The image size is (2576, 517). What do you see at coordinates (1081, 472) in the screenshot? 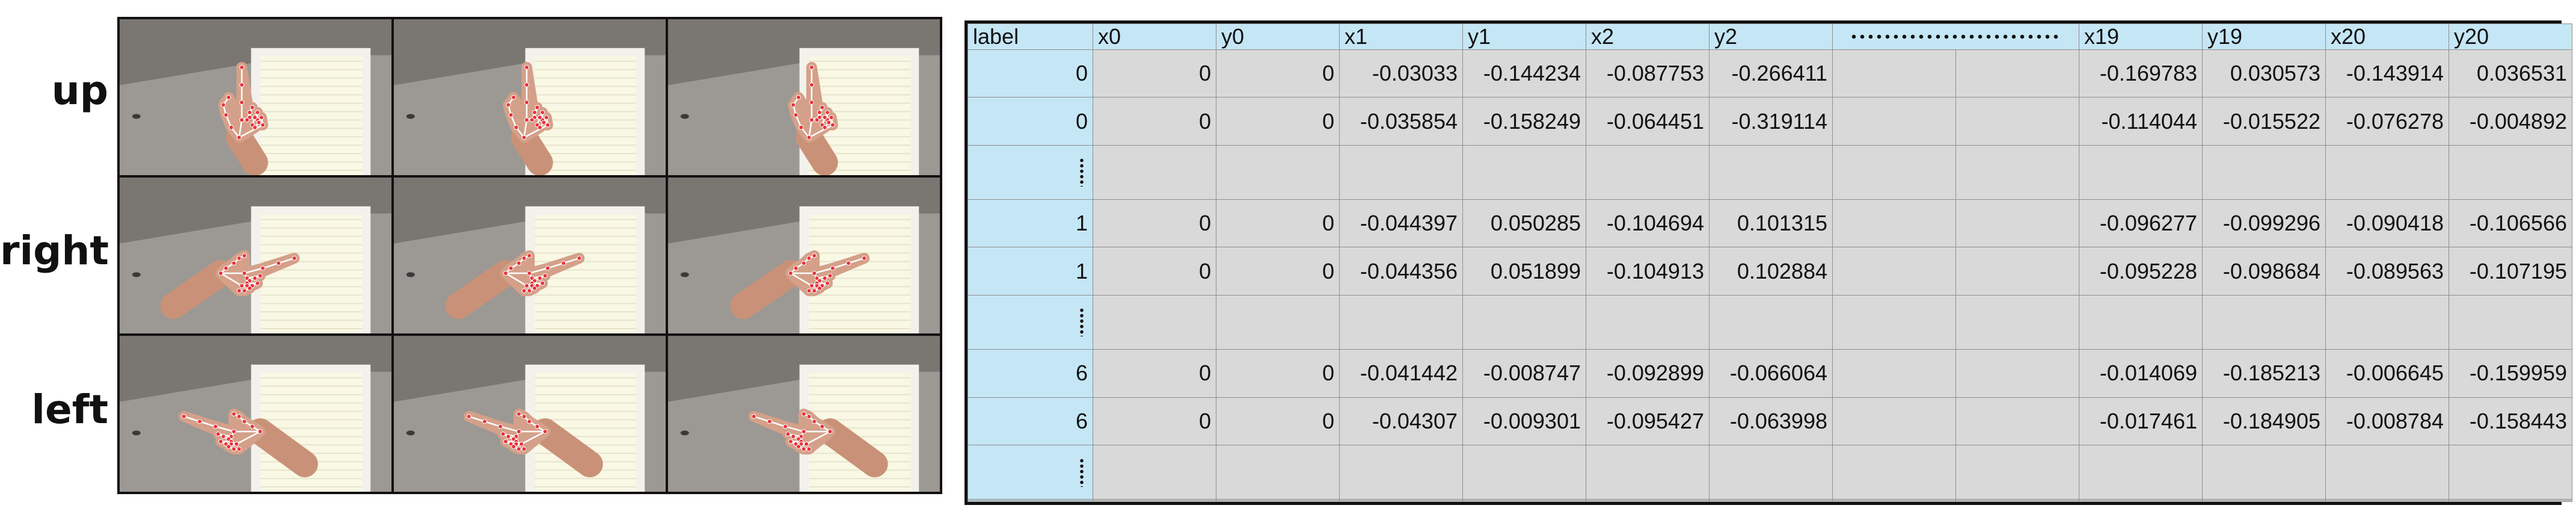
I see `vertical-ellipsis-dots` at bounding box center [1081, 472].